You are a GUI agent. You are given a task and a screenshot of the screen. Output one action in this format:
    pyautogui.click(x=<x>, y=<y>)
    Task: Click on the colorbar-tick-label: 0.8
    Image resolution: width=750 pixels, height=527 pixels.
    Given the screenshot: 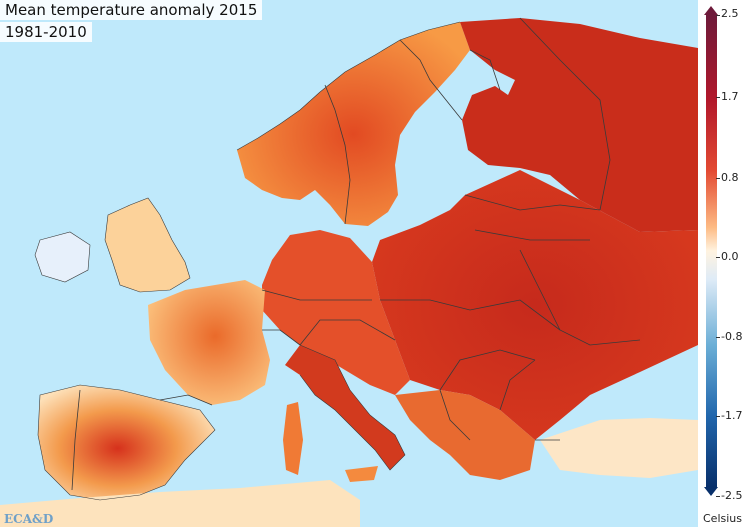 What is the action you would take?
    pyautogui.click(x=730, y=177)
    